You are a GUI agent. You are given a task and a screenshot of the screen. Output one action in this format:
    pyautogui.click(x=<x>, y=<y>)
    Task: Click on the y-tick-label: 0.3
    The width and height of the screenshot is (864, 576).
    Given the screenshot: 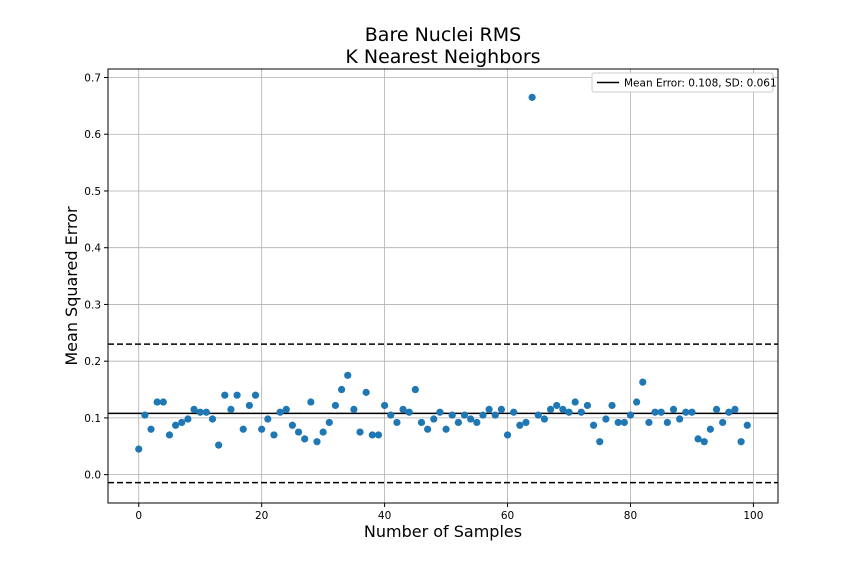 What is the action you would take?
    pyautogui.click(x=92, y=305)
    